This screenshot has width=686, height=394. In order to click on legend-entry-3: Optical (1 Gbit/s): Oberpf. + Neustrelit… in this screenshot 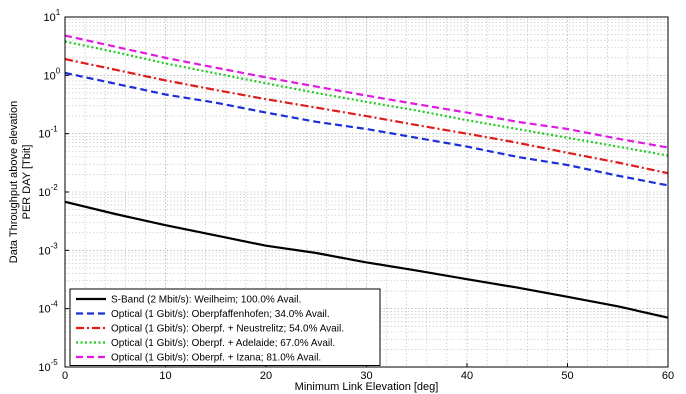, I will do `click(227, 329)`.